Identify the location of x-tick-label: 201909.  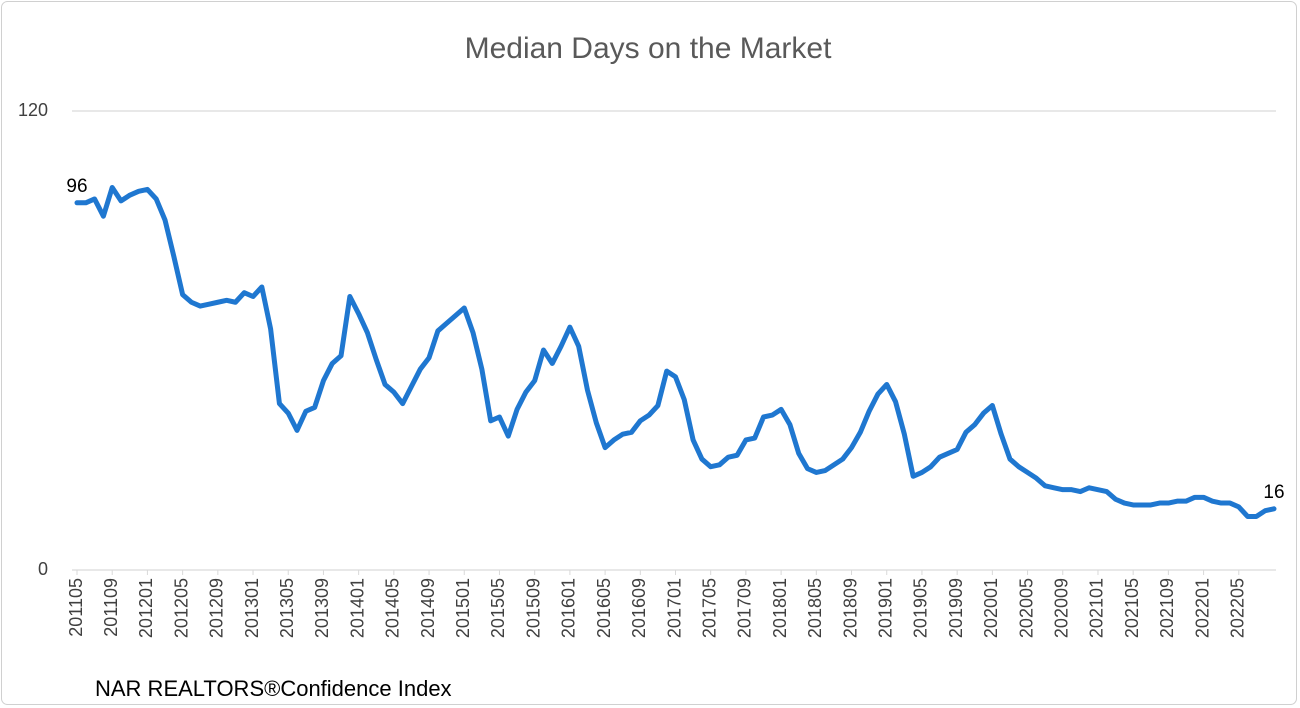
(956, 608).